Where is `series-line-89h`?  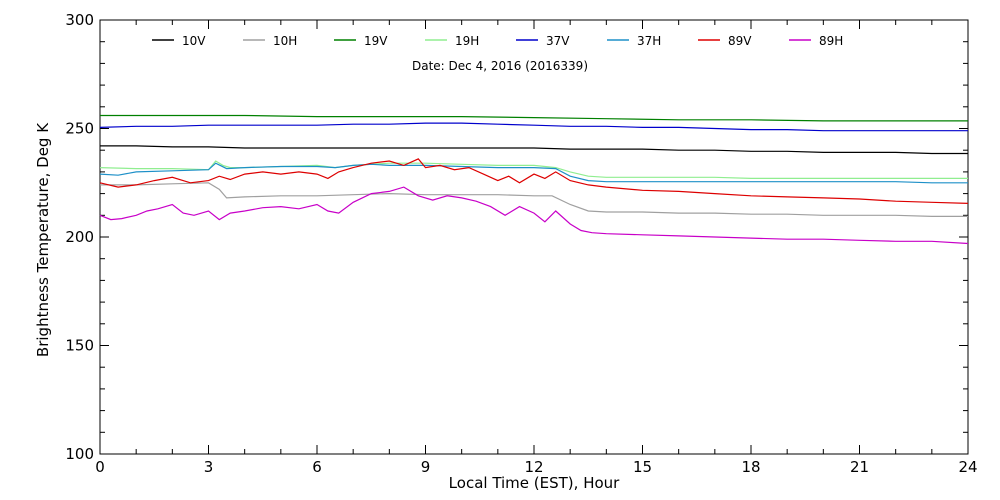 series-line-89h is located at coordinates (534, 215).